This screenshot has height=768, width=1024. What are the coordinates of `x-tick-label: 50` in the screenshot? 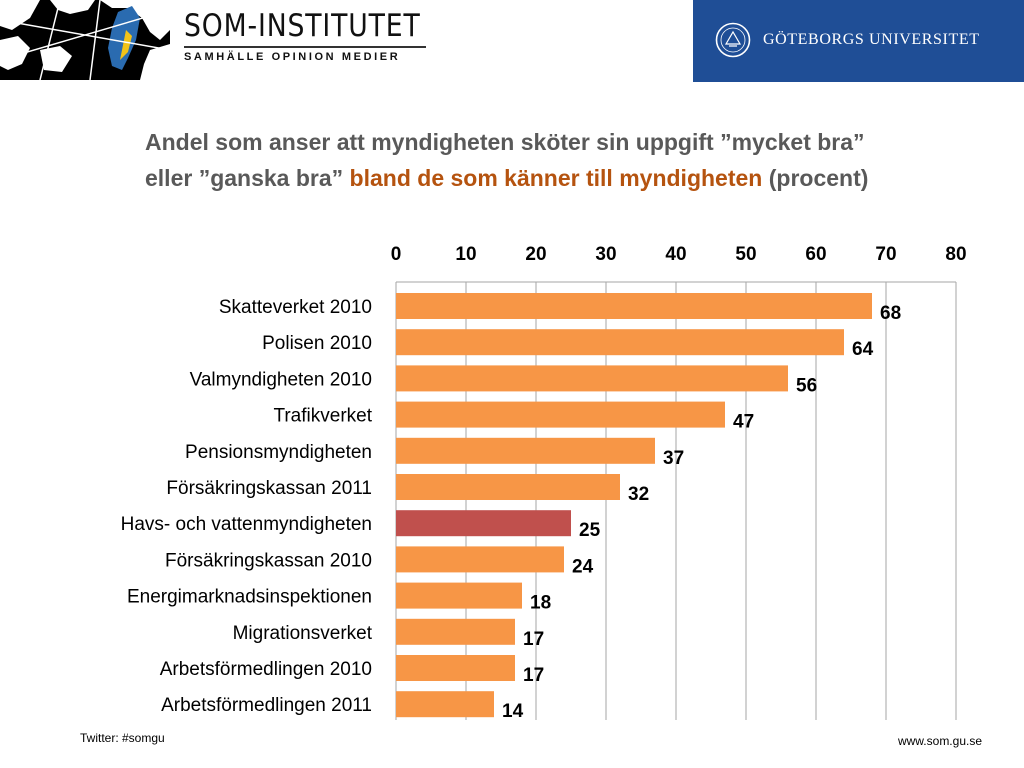 It's located at (745, 254).